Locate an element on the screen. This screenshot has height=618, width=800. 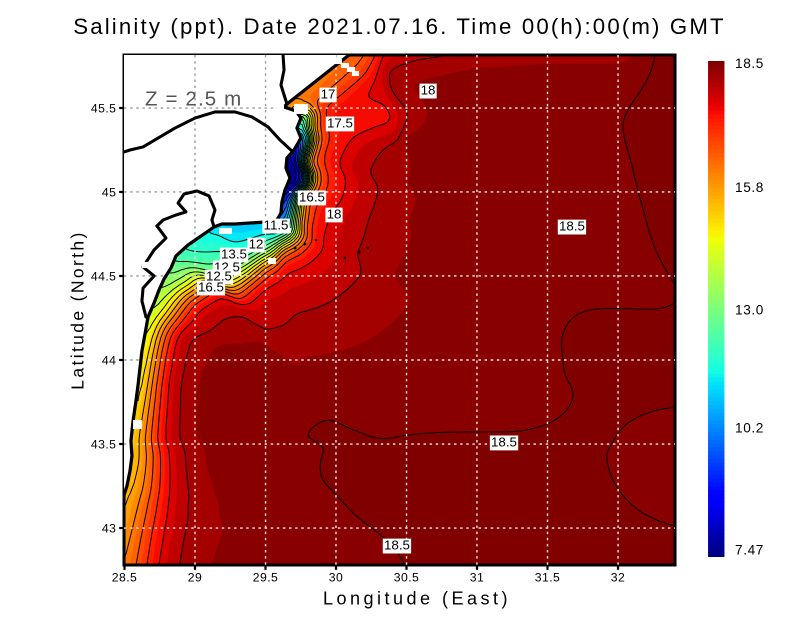
svg-text: 45 is located at coordinates (109, 192).